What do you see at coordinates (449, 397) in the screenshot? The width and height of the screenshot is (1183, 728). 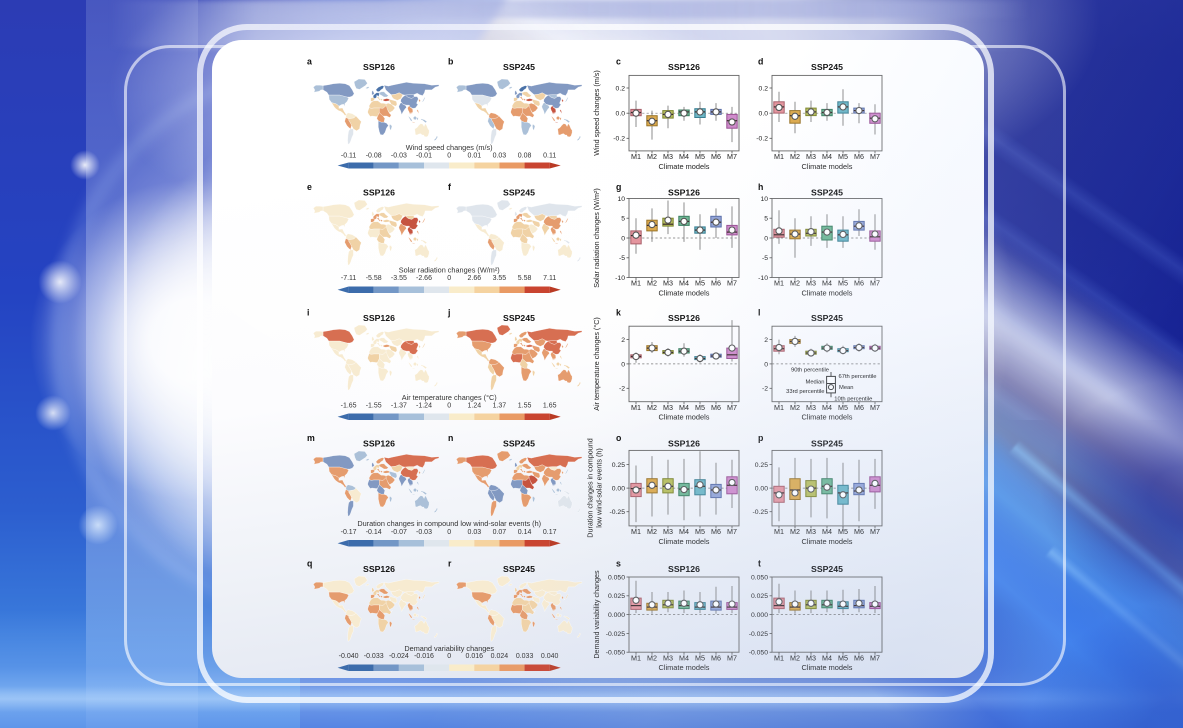 I see `svg-text: Air temperature changes (°C)` at bounding box center [449, 397].